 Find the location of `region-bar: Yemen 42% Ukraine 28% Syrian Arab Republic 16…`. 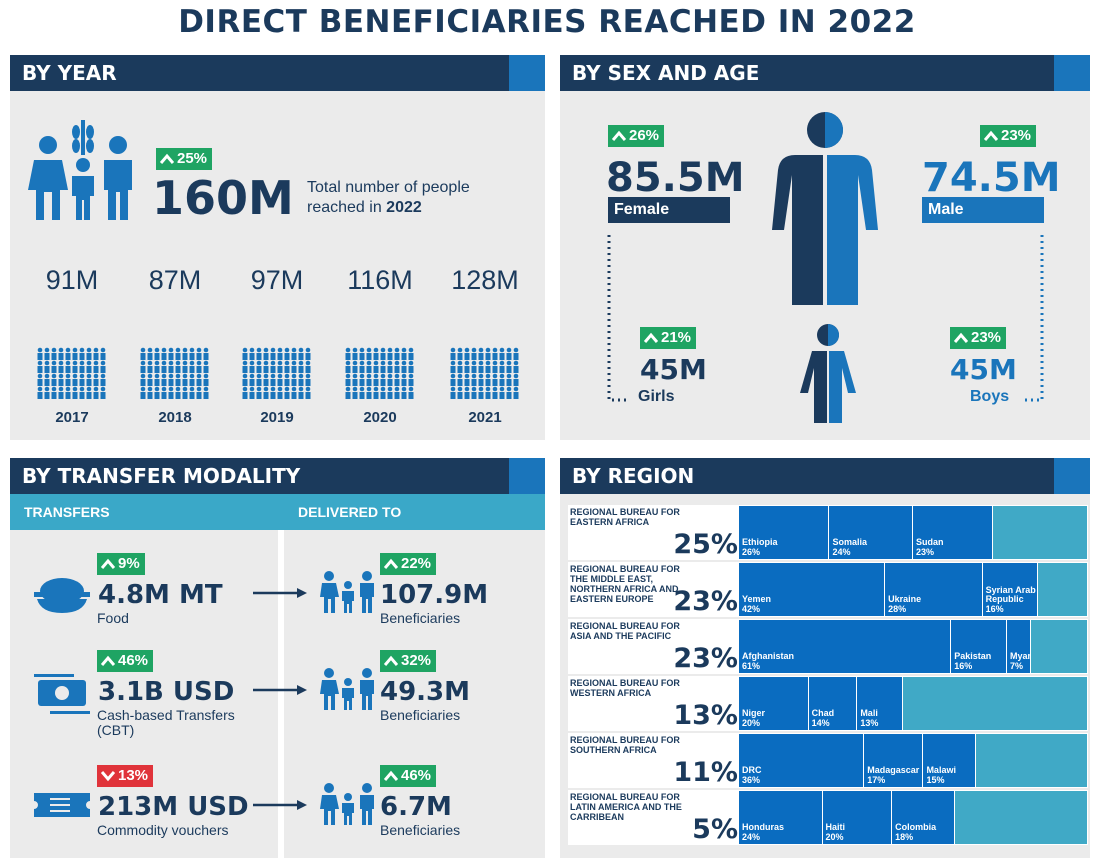

region-bar: Yemen 42% Ukraine 28% Syrian Arab Republic 16… is located at coordinates (913, 589).